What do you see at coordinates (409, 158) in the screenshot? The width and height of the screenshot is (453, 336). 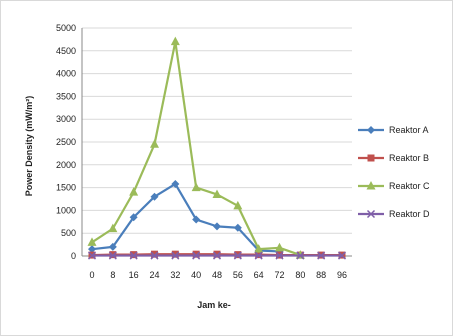 I see `legend-label: Reaktor B` at bounding box center [409, 158].